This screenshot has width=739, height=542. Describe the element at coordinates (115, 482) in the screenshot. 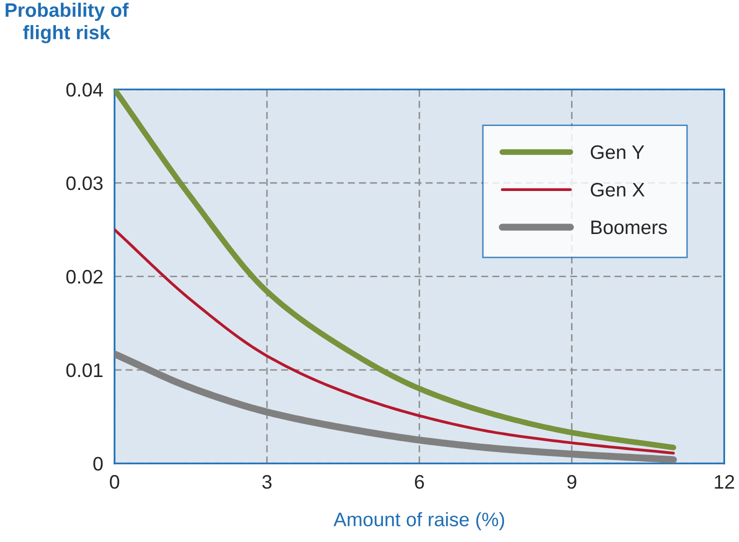

I see `x-tick-label: 0` at that location.